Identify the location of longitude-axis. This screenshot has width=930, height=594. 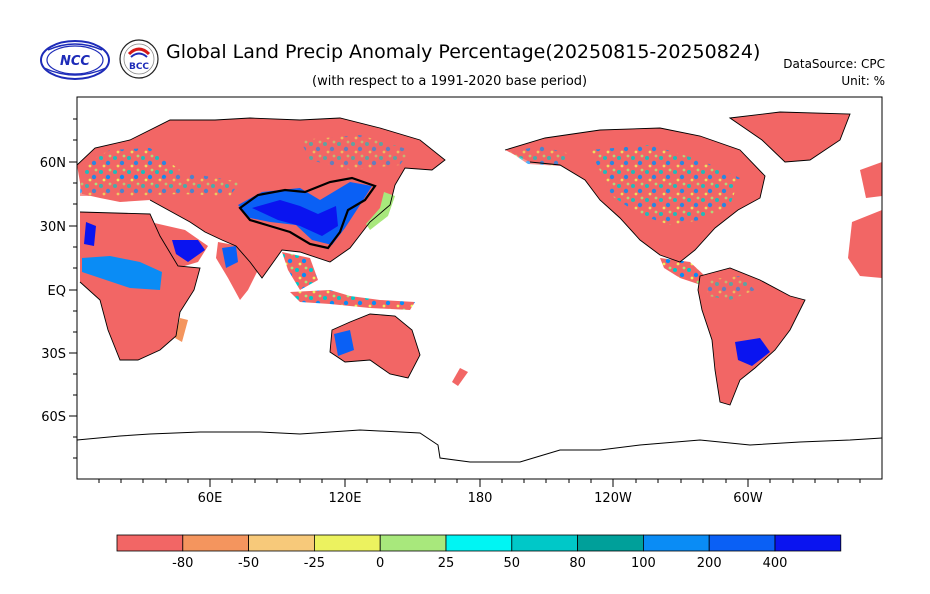
(479, 483).